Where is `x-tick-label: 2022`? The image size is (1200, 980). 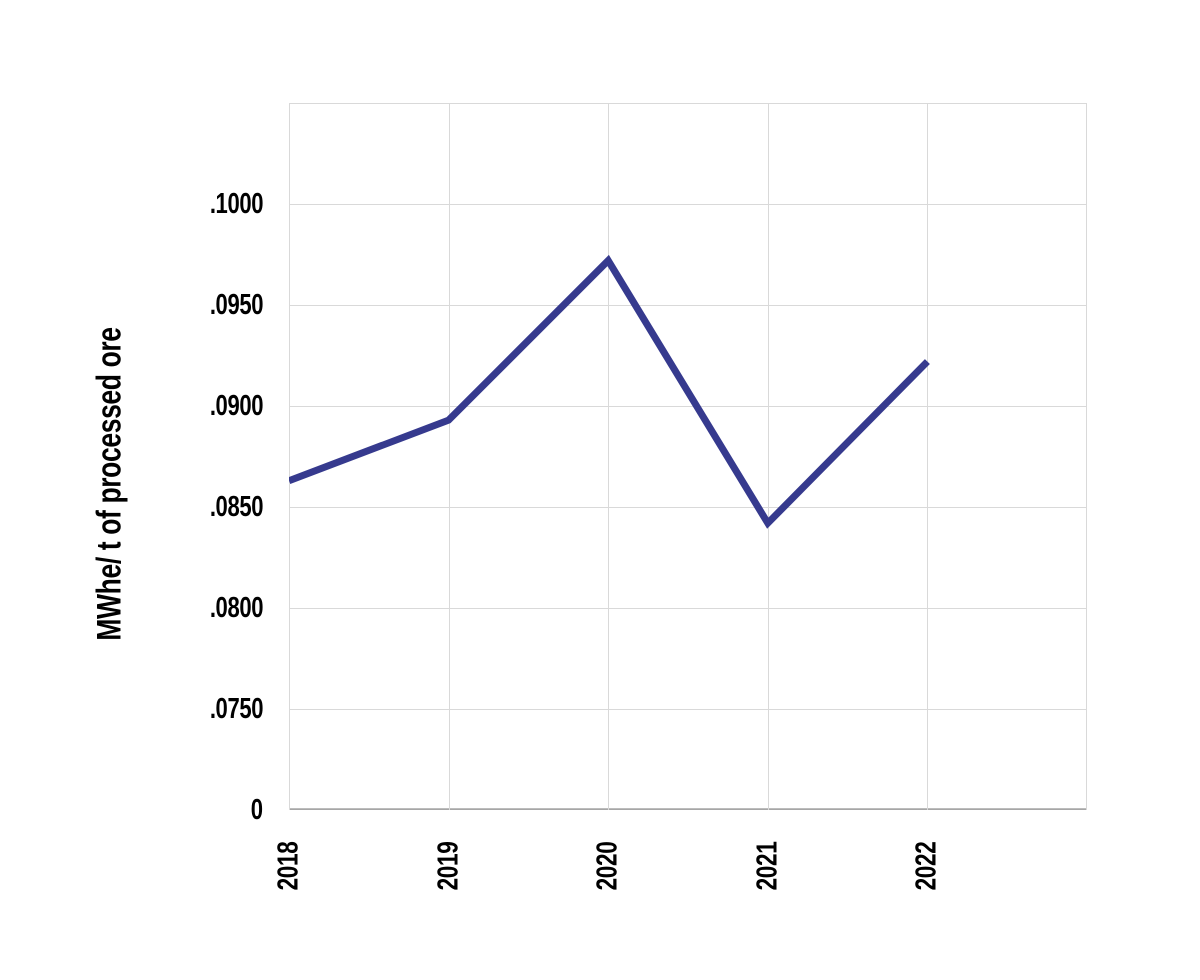
x-tick-label: 2022 is located at coordinates (926, 866).